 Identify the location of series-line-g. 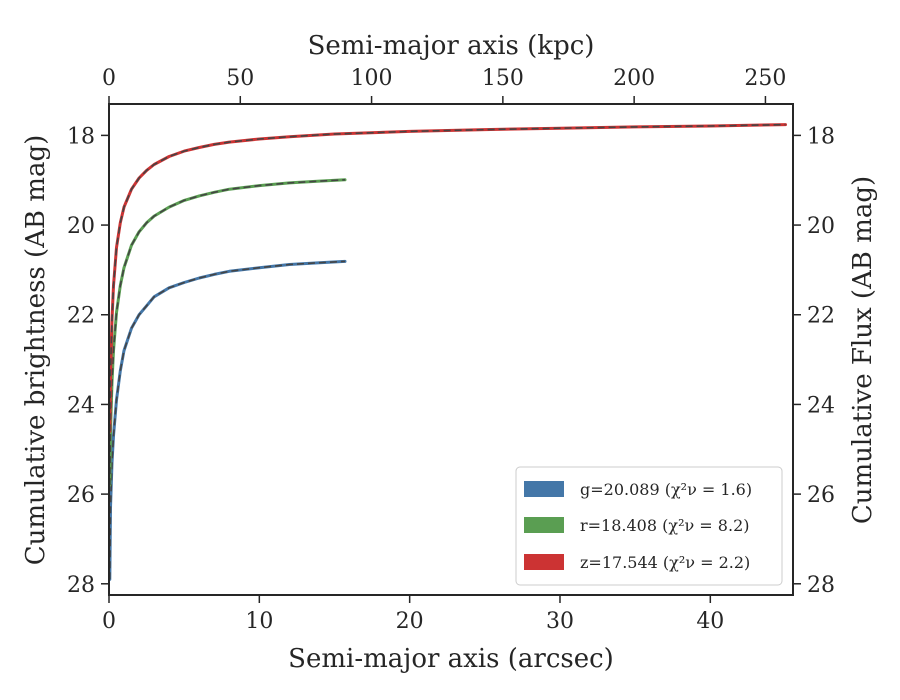
(228, 420).